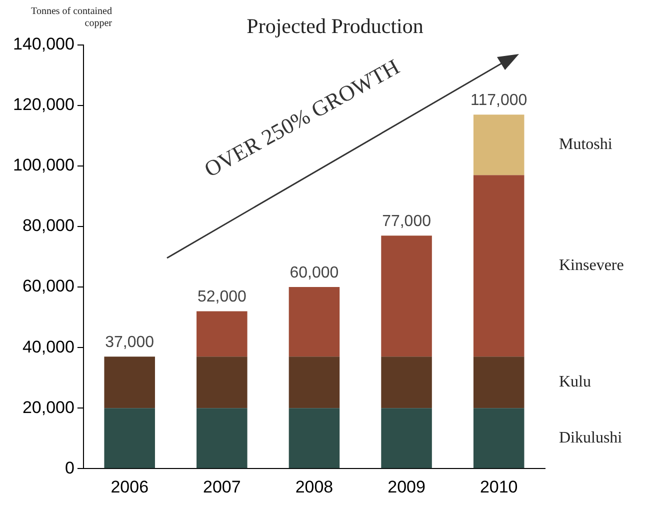 The width and height of the screenshot is (651, 509). Describe the element at coordinates (407, 221) in the screenshot. I see `total-label: 77,000` at that location.